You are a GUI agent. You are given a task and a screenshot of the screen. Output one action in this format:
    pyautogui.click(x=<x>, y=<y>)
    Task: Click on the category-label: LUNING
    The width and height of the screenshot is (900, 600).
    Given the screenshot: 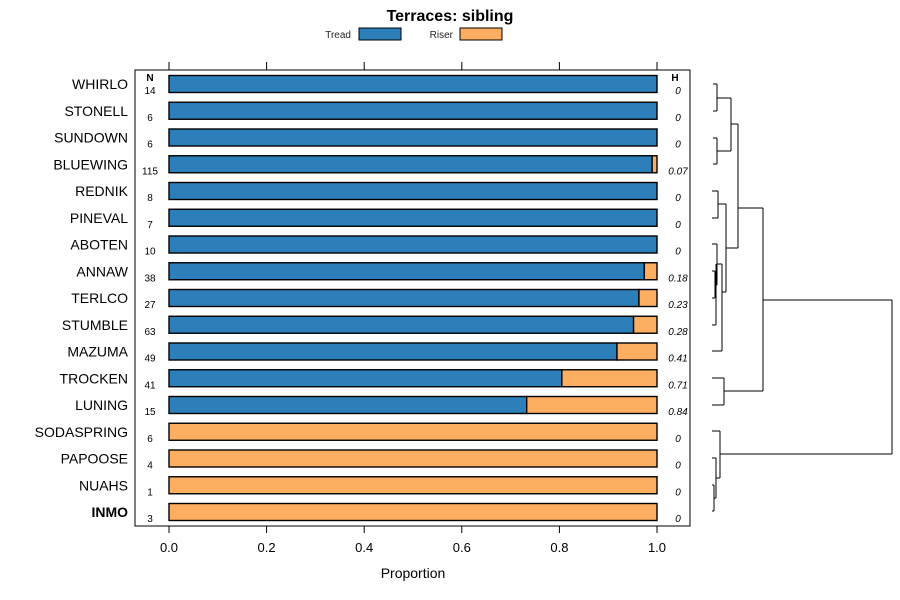 What is the action you would take?
    pyautogui.click(x=101, y=405)
    